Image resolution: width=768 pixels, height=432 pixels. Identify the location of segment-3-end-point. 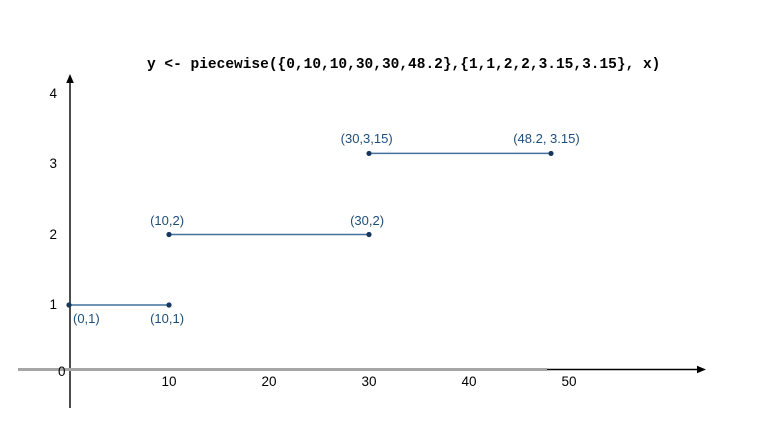
(551, 153).